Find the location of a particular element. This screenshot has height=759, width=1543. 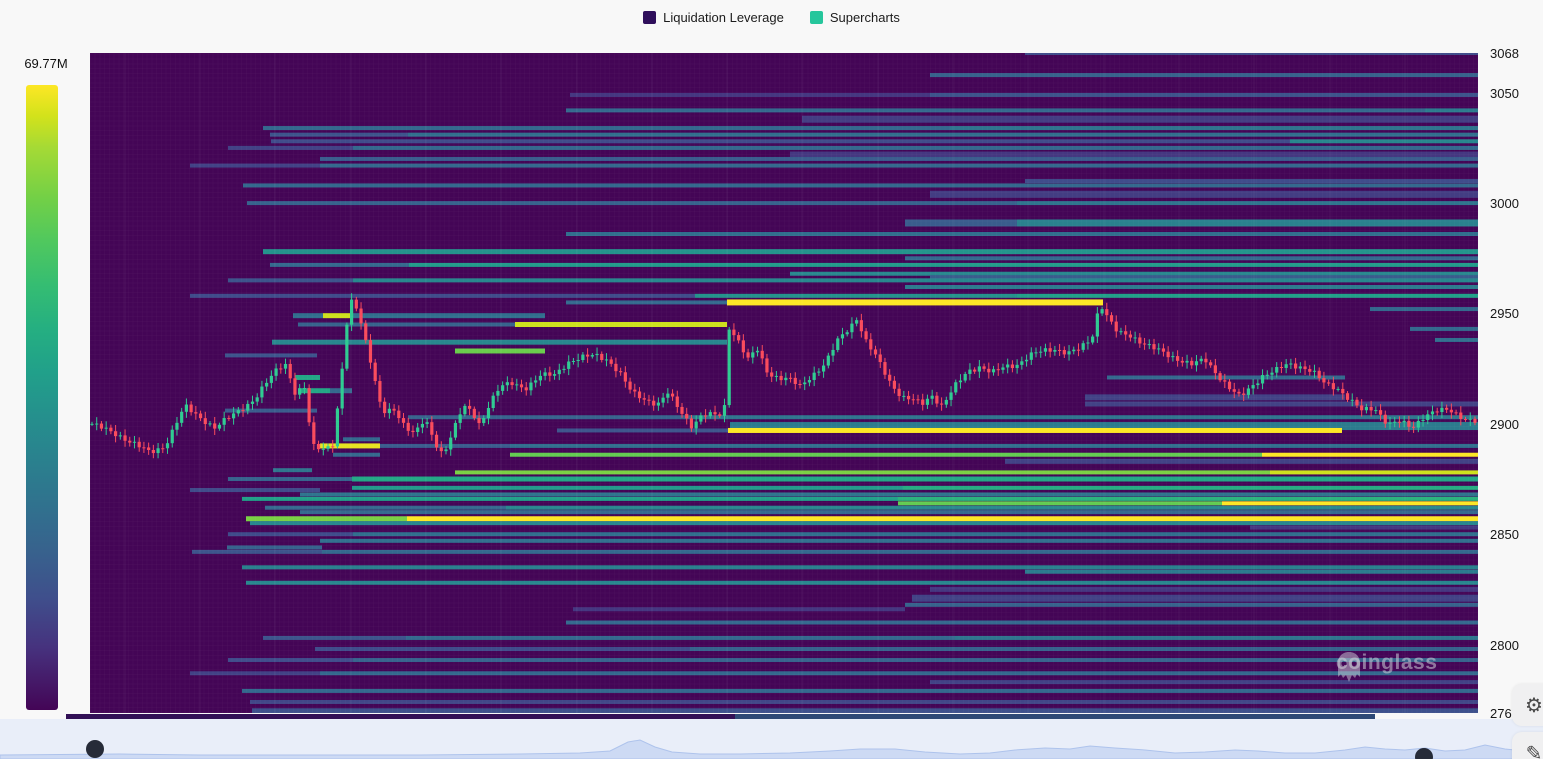

navigator-selected-range is located at coordinates (720, 716).